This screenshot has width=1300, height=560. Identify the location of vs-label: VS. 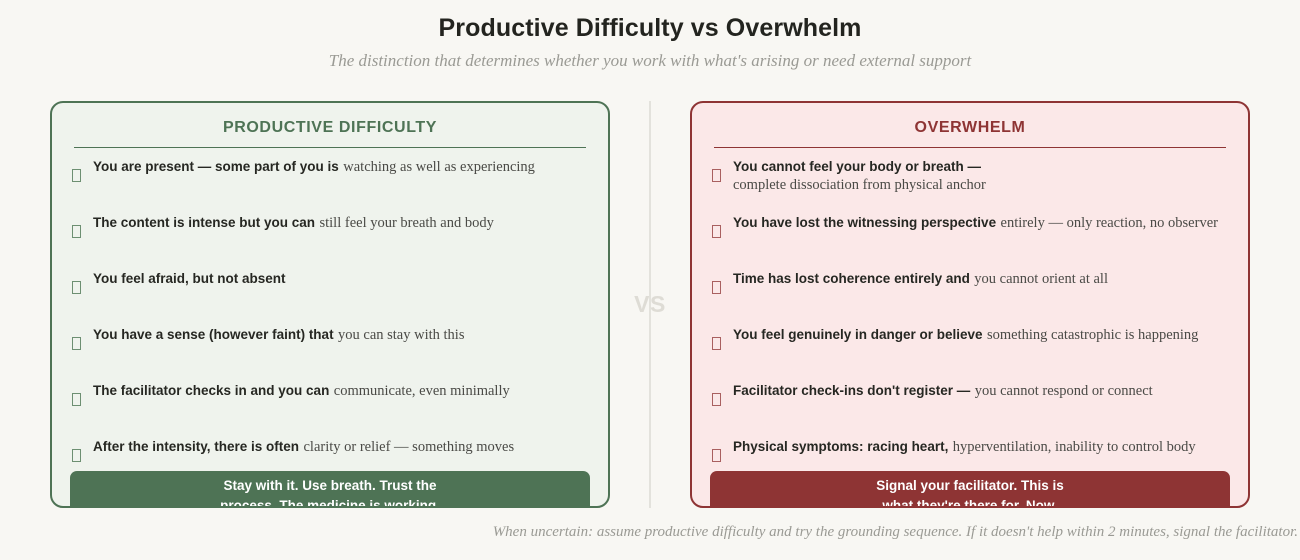
(650, 304).